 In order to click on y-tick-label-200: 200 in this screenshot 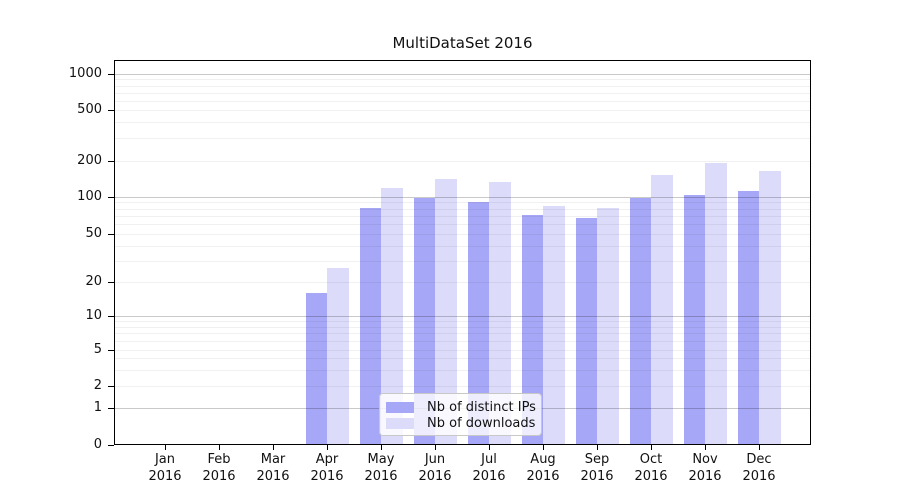, I will do `click(89, 160)`.